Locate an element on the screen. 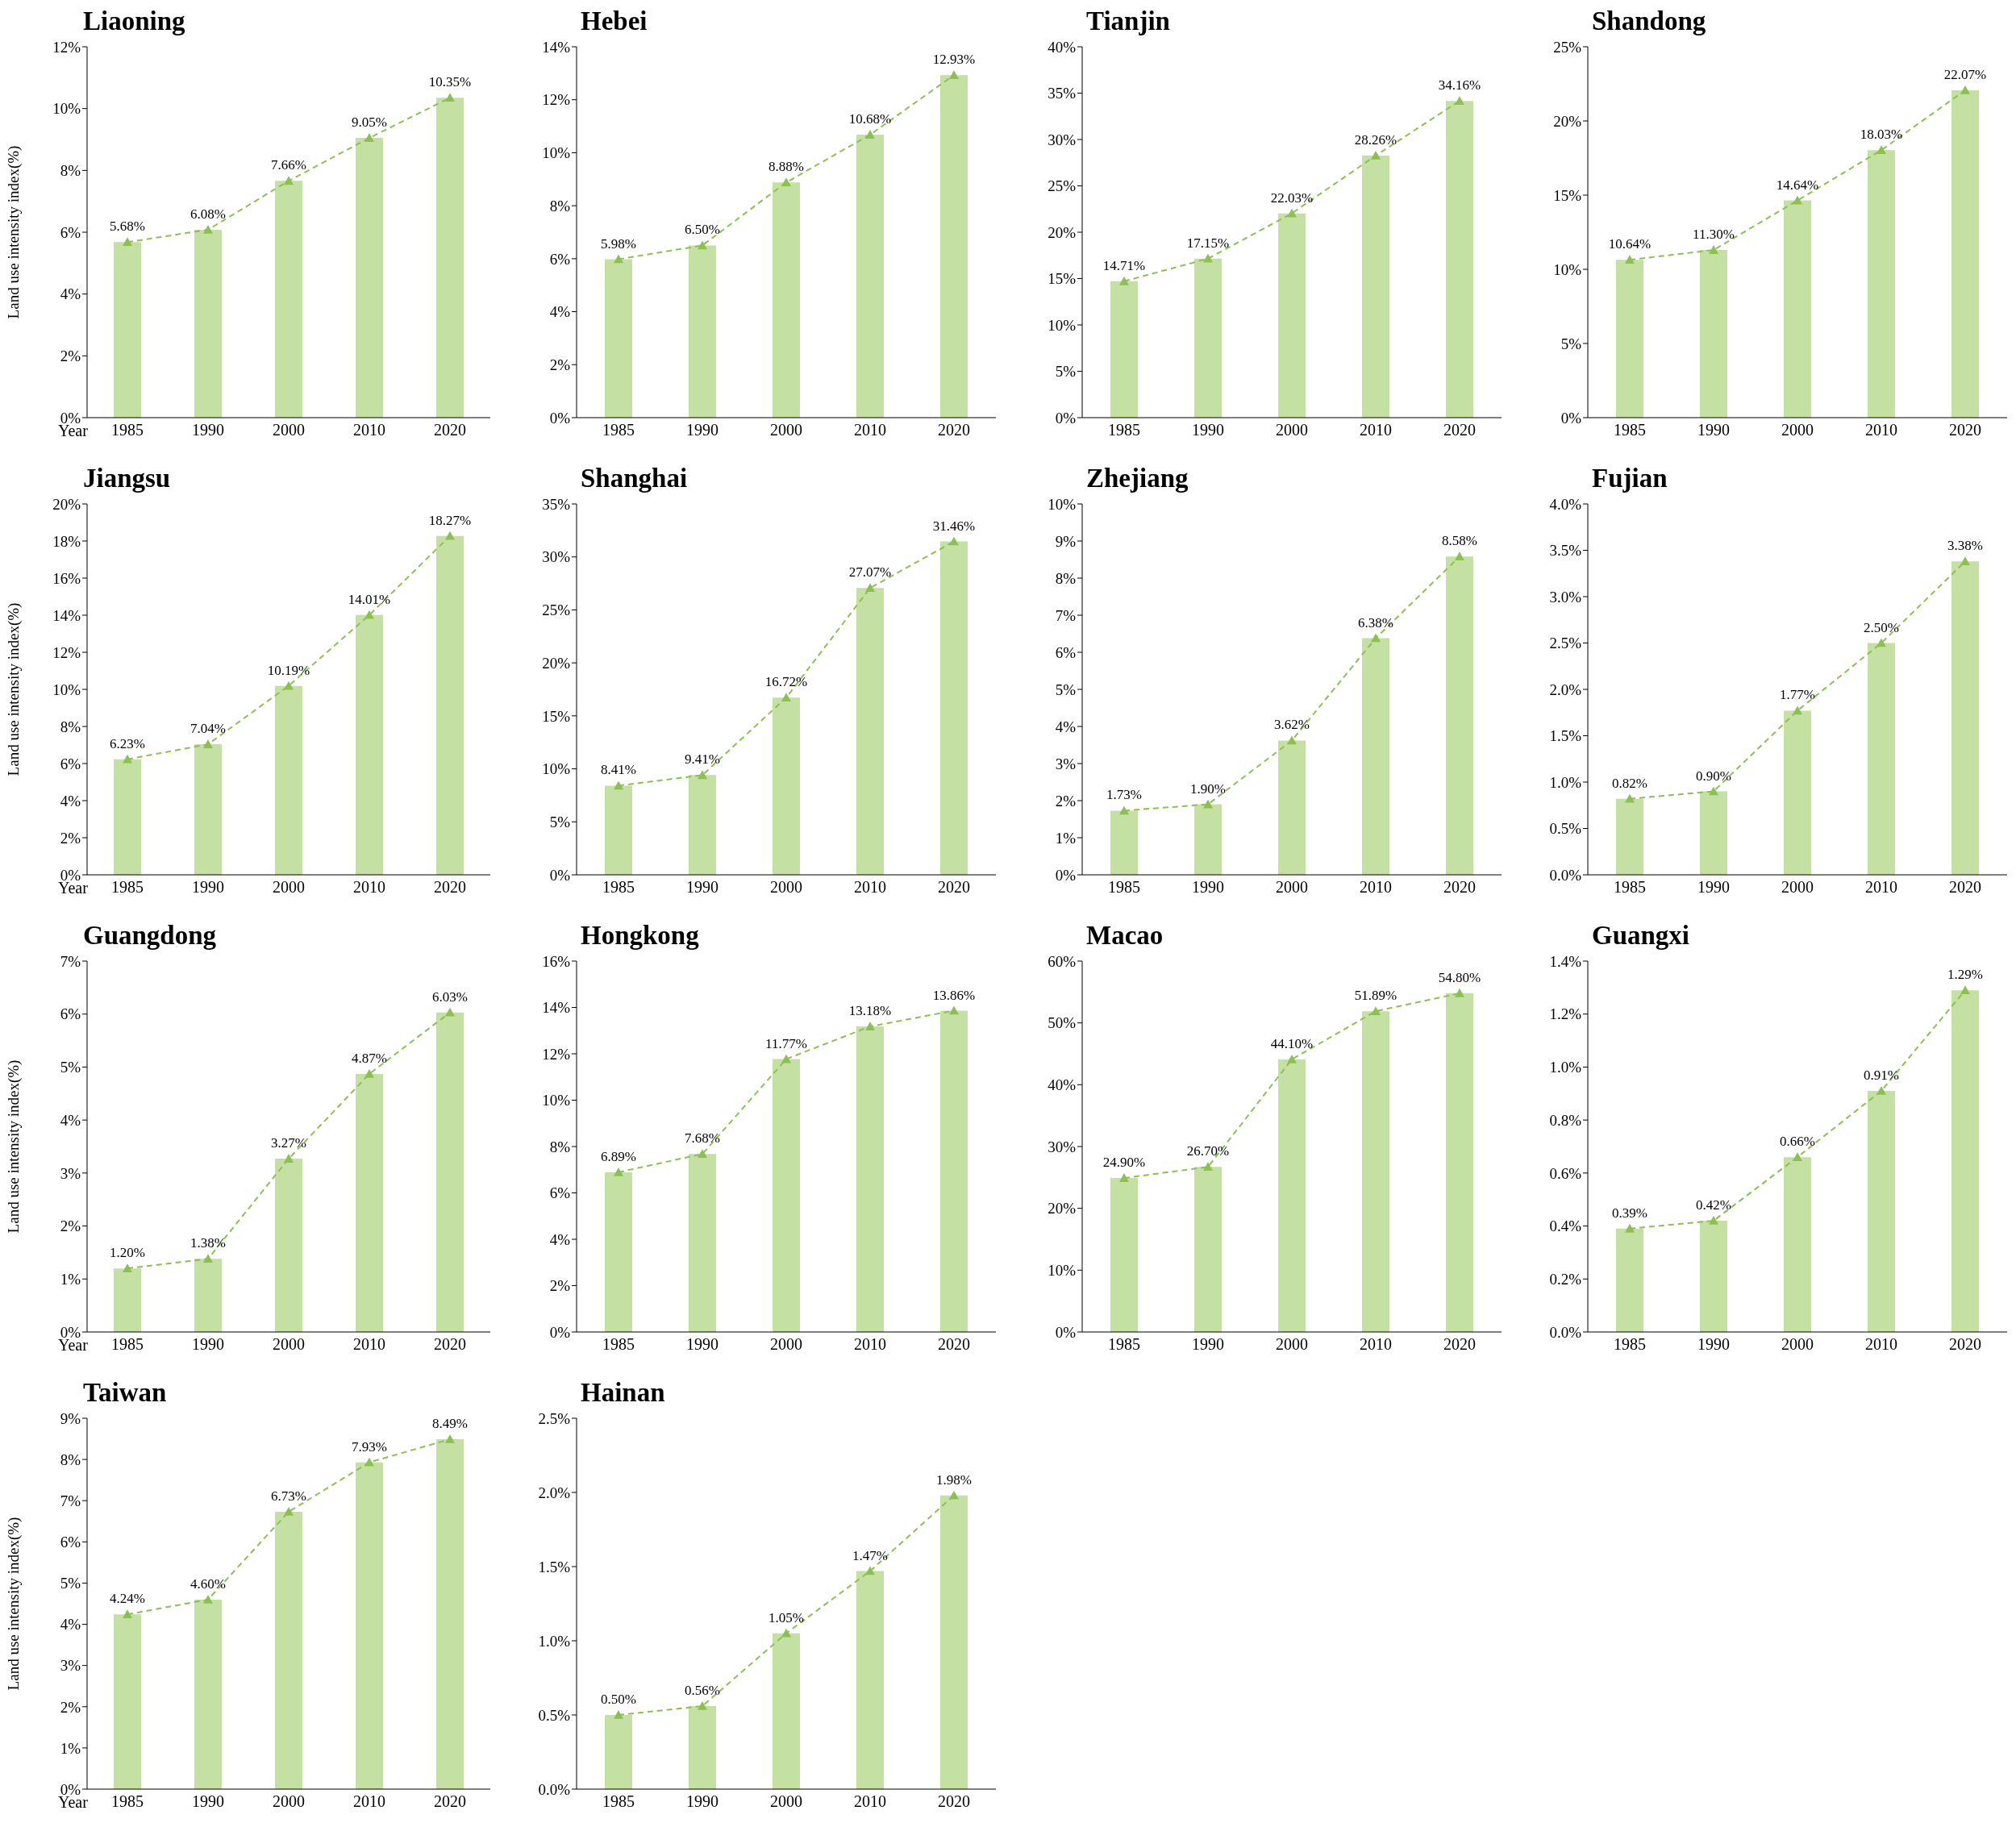 The image size is (2016, 1823). chart-title: Jiangsu is located at coordinates (127, 478).